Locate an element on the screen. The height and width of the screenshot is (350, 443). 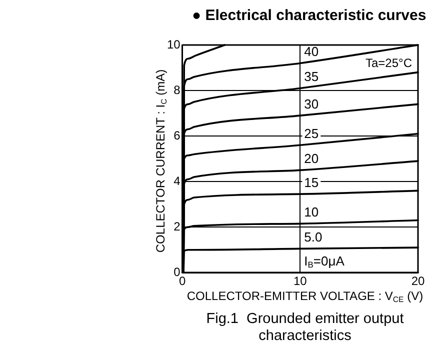
series-label: 30 is located at coordinates (311, 104).